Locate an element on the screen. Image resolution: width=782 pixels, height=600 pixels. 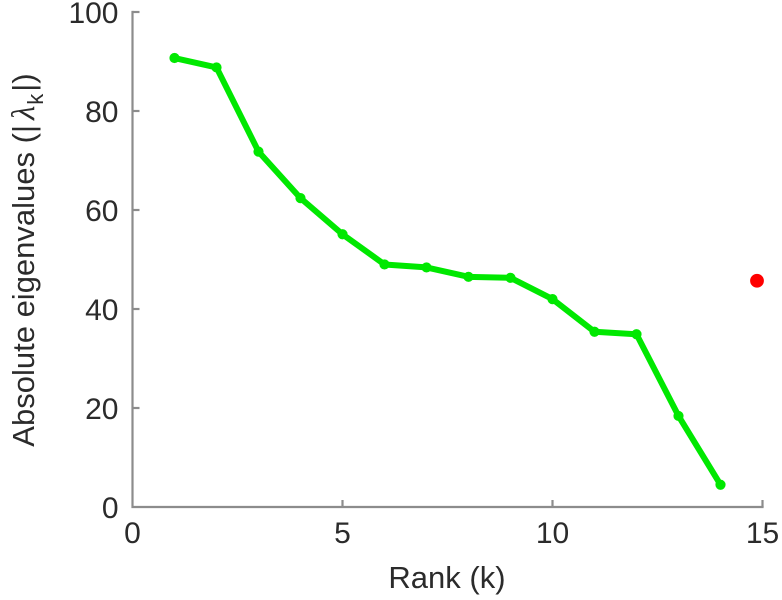
y-axis-title-lambda-subscript: k is located at coordinates (35, 99).